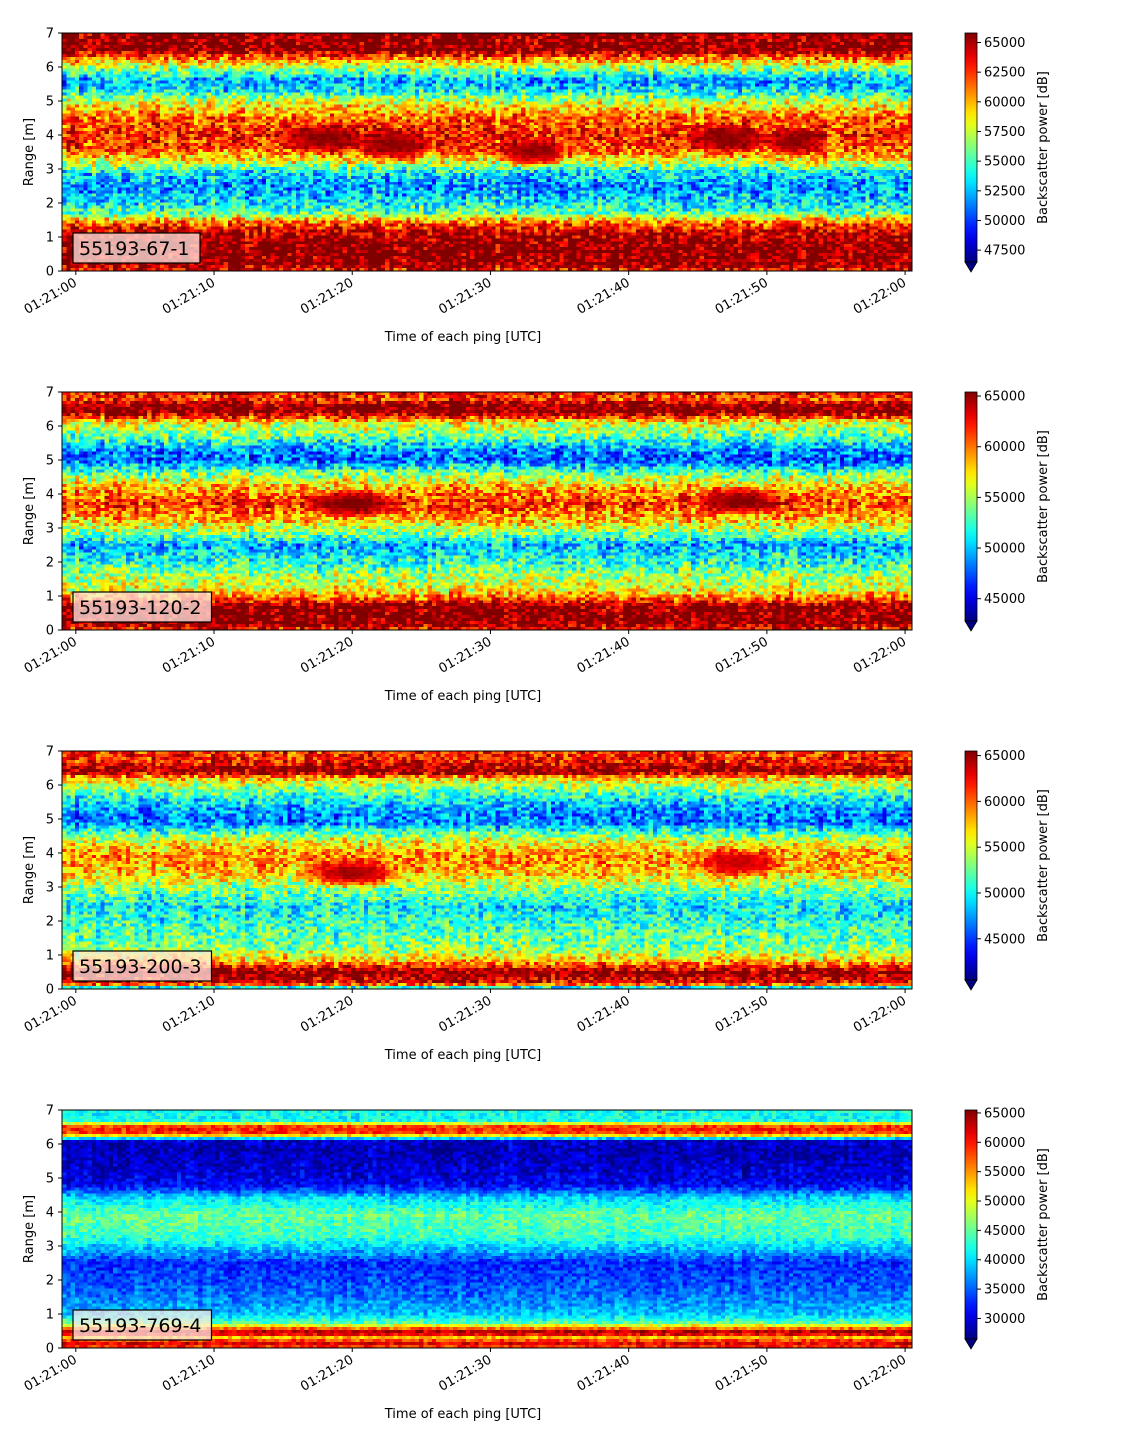 This screenshot has width=1140, height=1436. Describe the element at coordinates (29, 511) in the screenshot. I see `y-axis-label: Range [m]` at that location.